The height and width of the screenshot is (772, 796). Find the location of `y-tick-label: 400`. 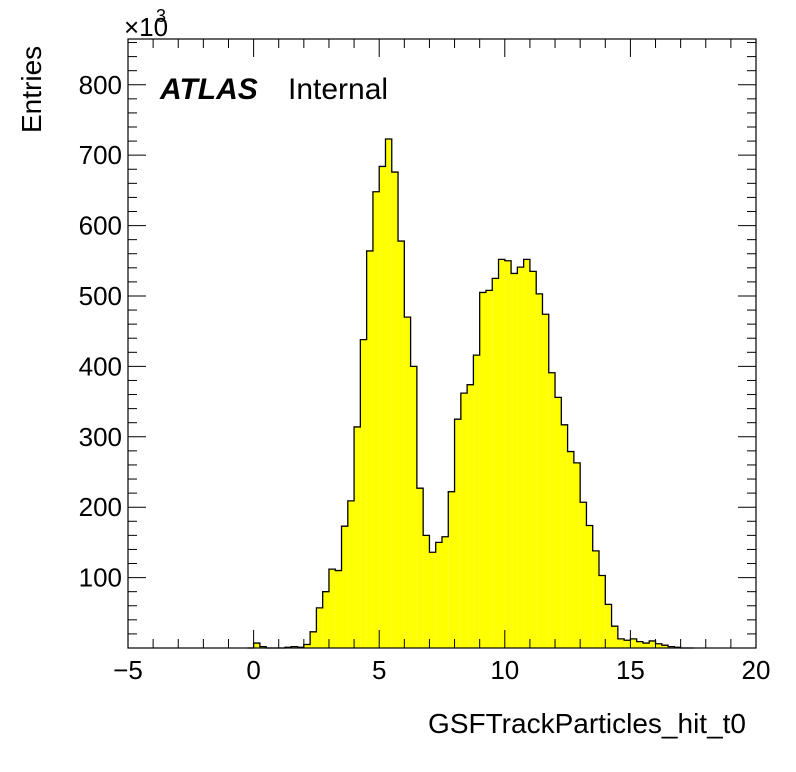

y-tick-label: 400 is located at coordinates (100, 366).